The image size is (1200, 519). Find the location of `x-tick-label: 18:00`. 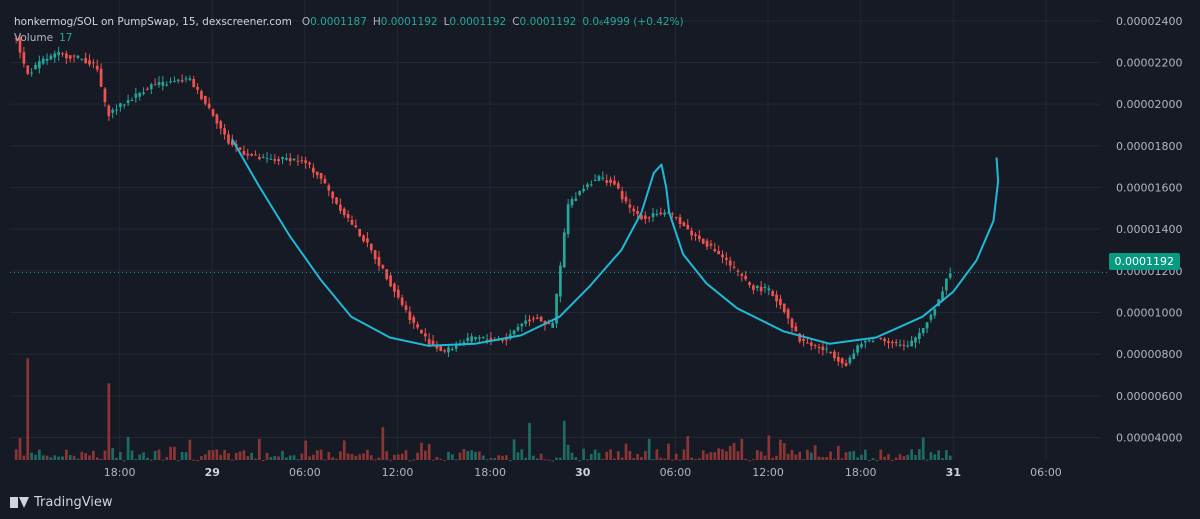

x-tick-label: 18:00 is located at coordinates (120, 472).